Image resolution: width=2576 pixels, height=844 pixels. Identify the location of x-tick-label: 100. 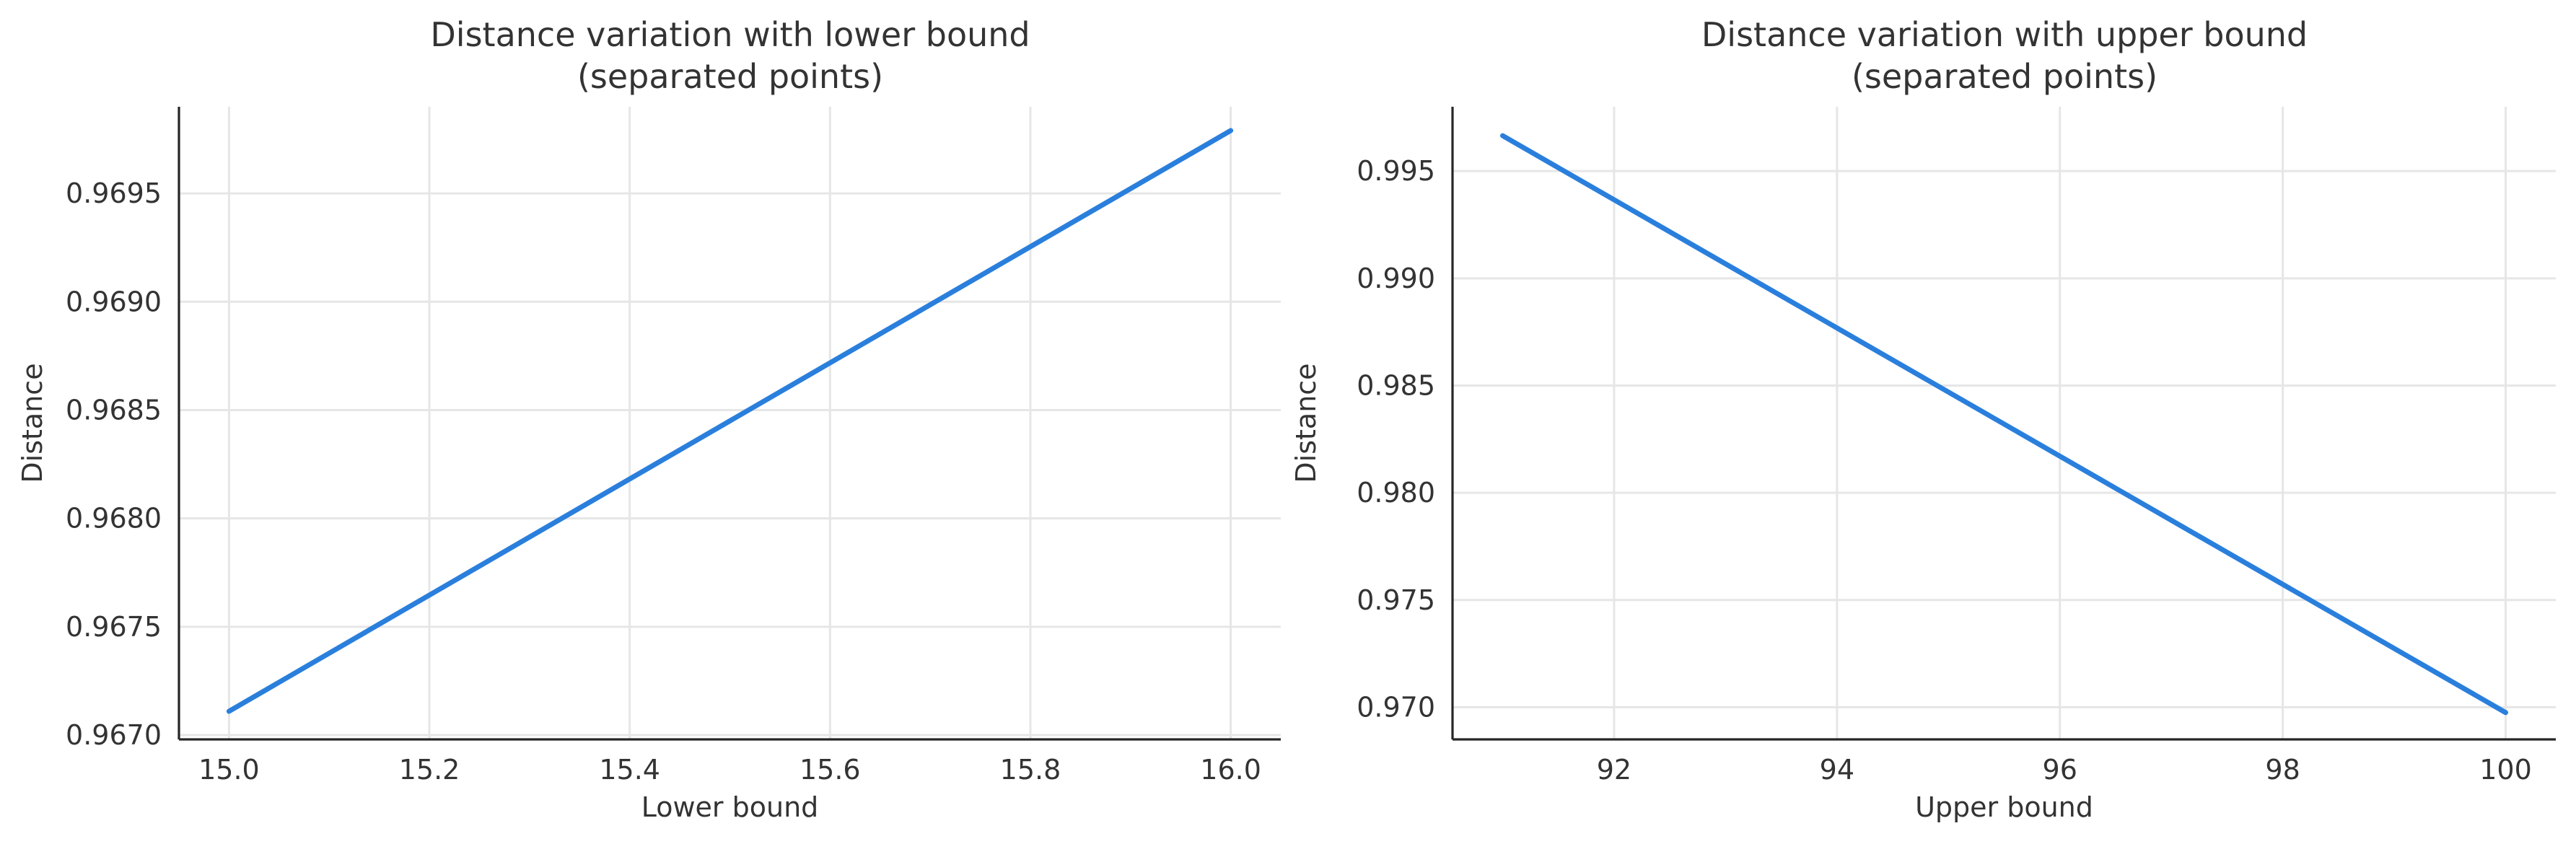
(2505, 770).